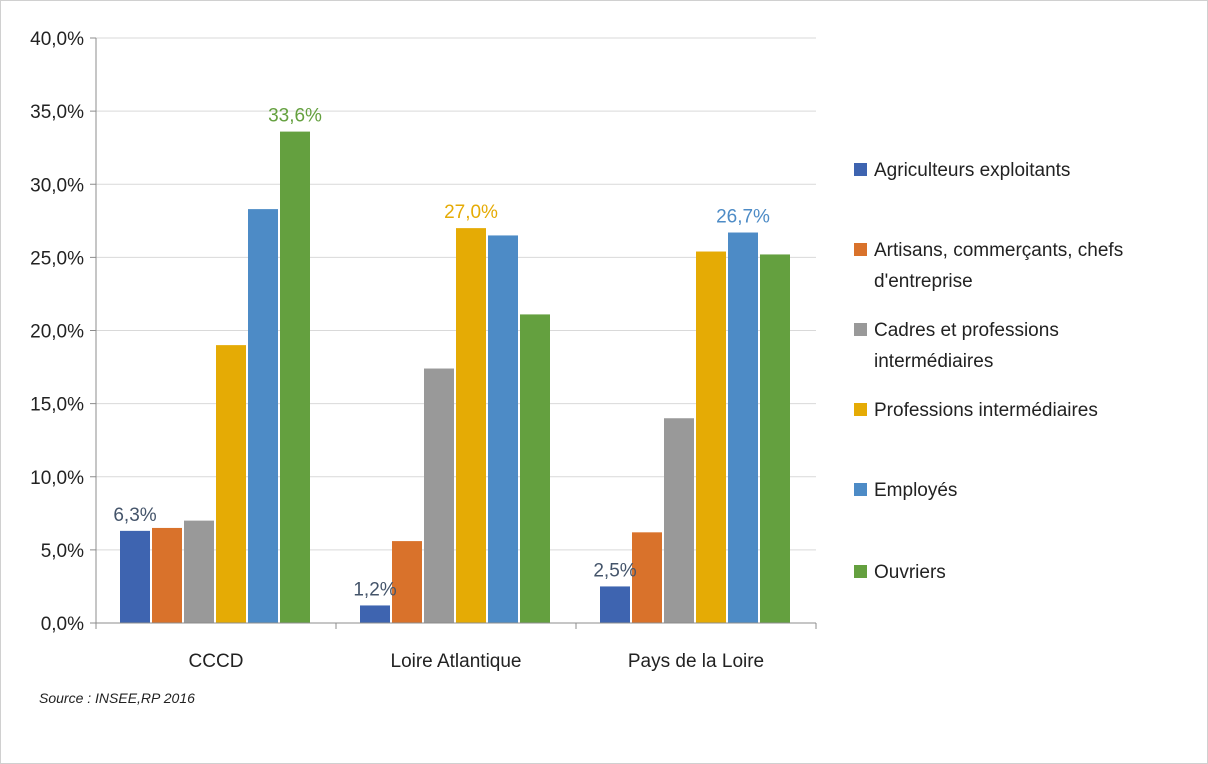  Describe the element at coordinates (57, 478) in the screenshot. I see `y-tick-label: 10,0%` at that location.